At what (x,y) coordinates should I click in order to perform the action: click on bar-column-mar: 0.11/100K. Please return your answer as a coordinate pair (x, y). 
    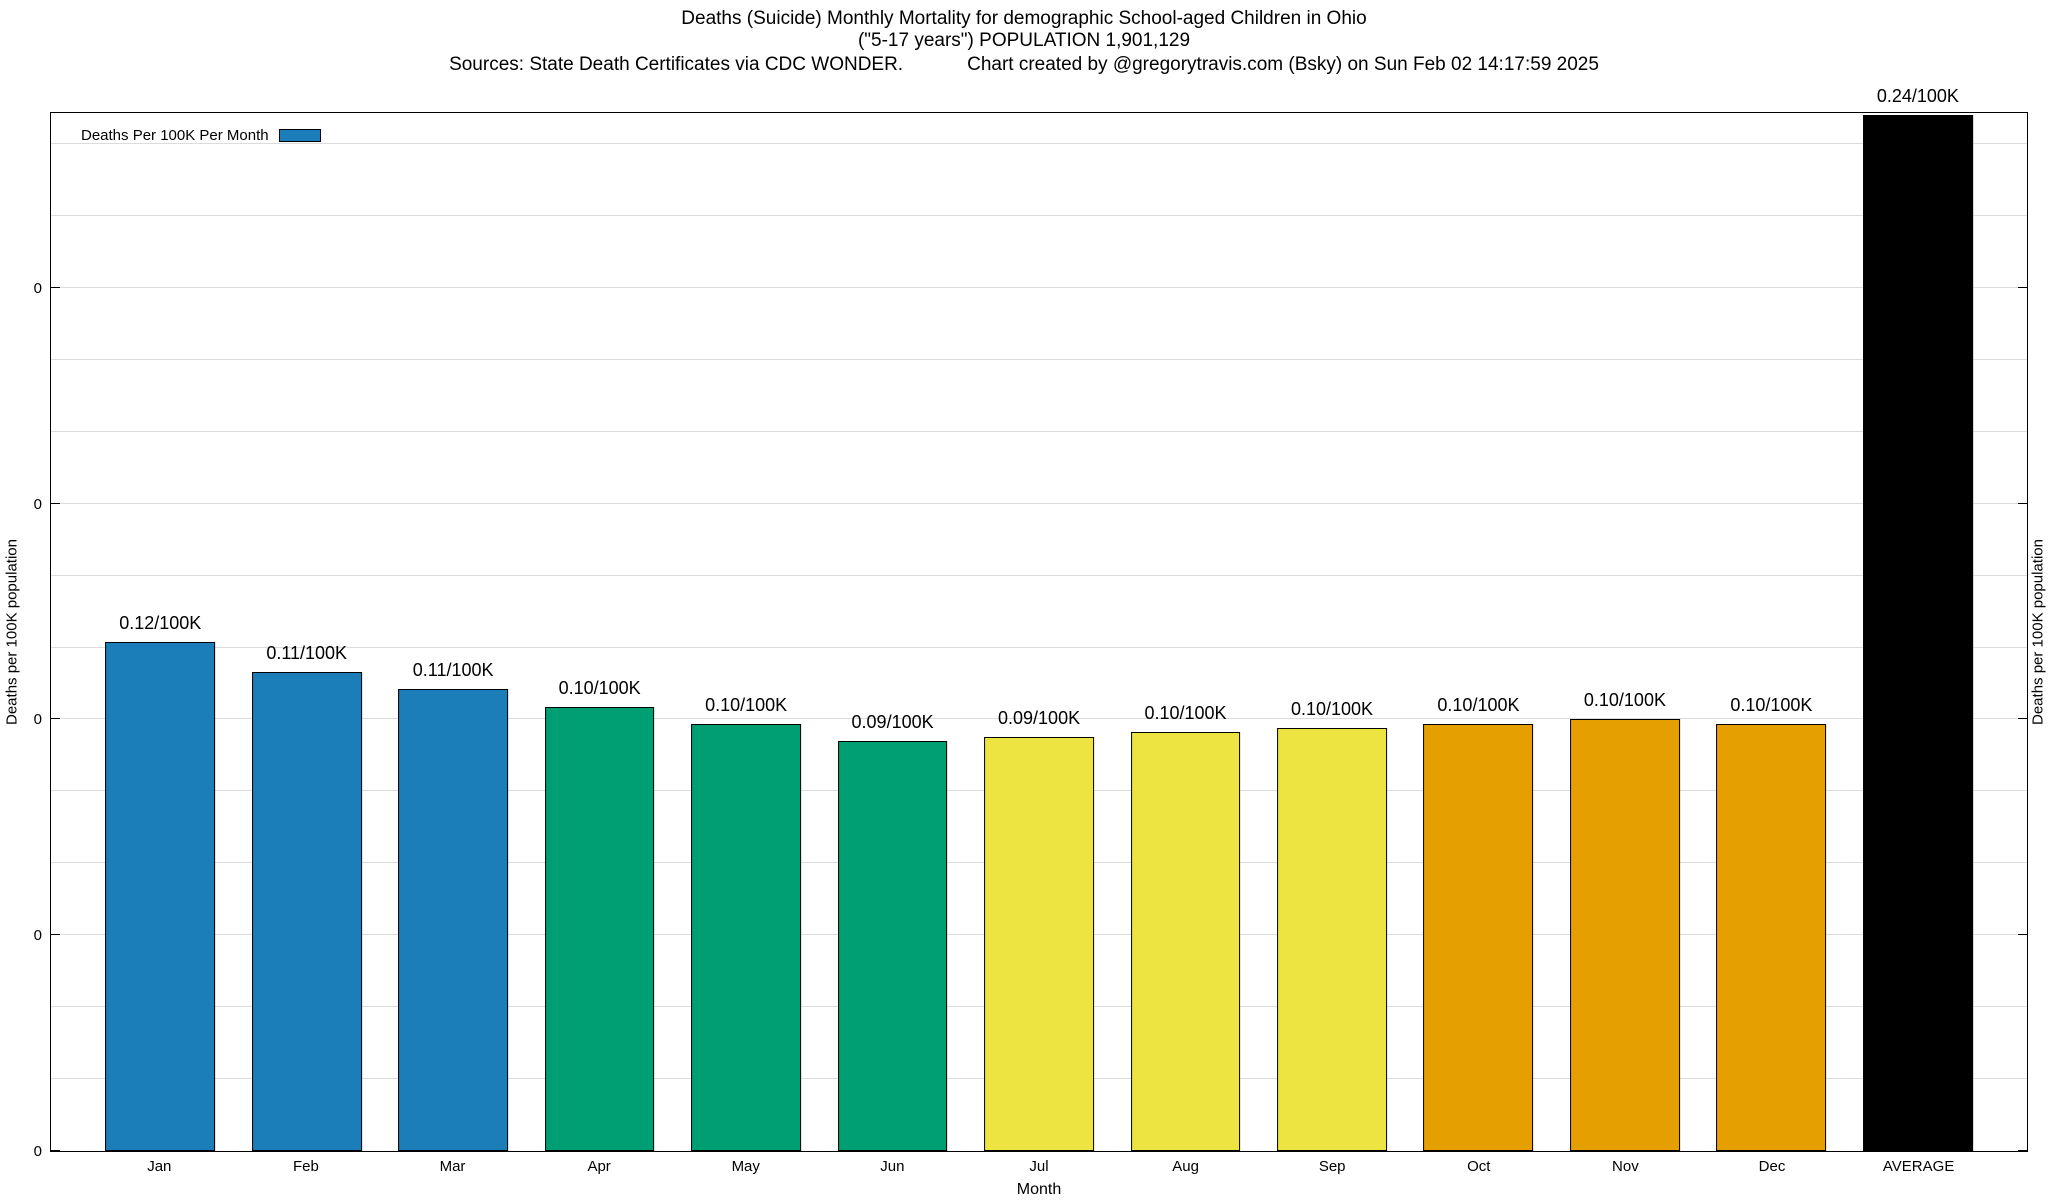
    Looking at the image, I should click on (453, 632).